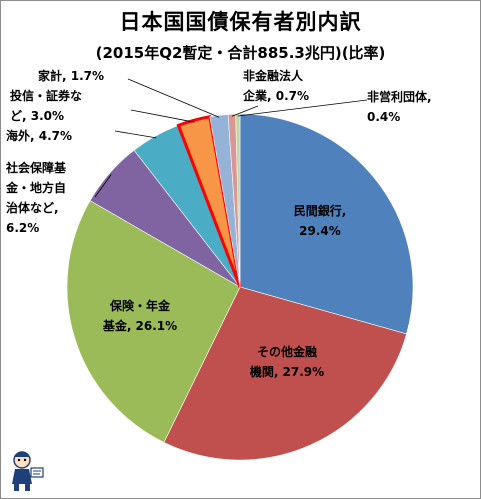 The width and height of the screenshot is (481, 499). I want to click on slice-label: その他金融機関, 27.9%, so click(287, 361).